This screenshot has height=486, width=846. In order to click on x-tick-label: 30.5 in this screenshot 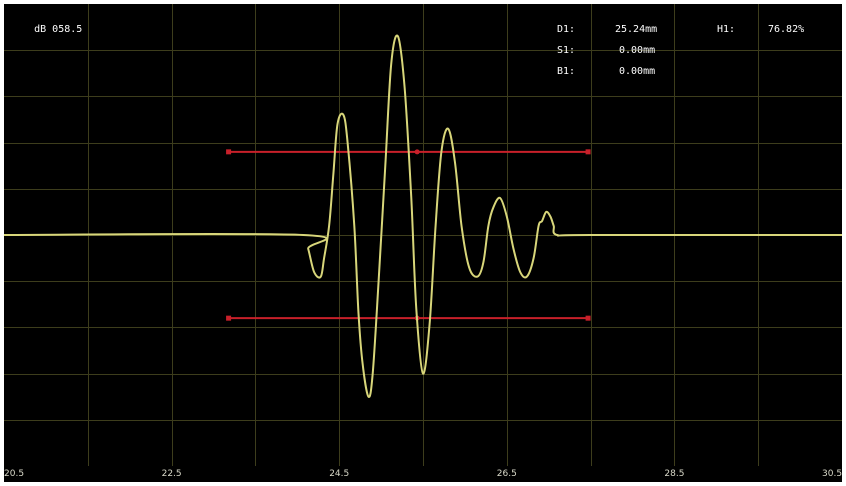, I will do `click(832, 474)`.